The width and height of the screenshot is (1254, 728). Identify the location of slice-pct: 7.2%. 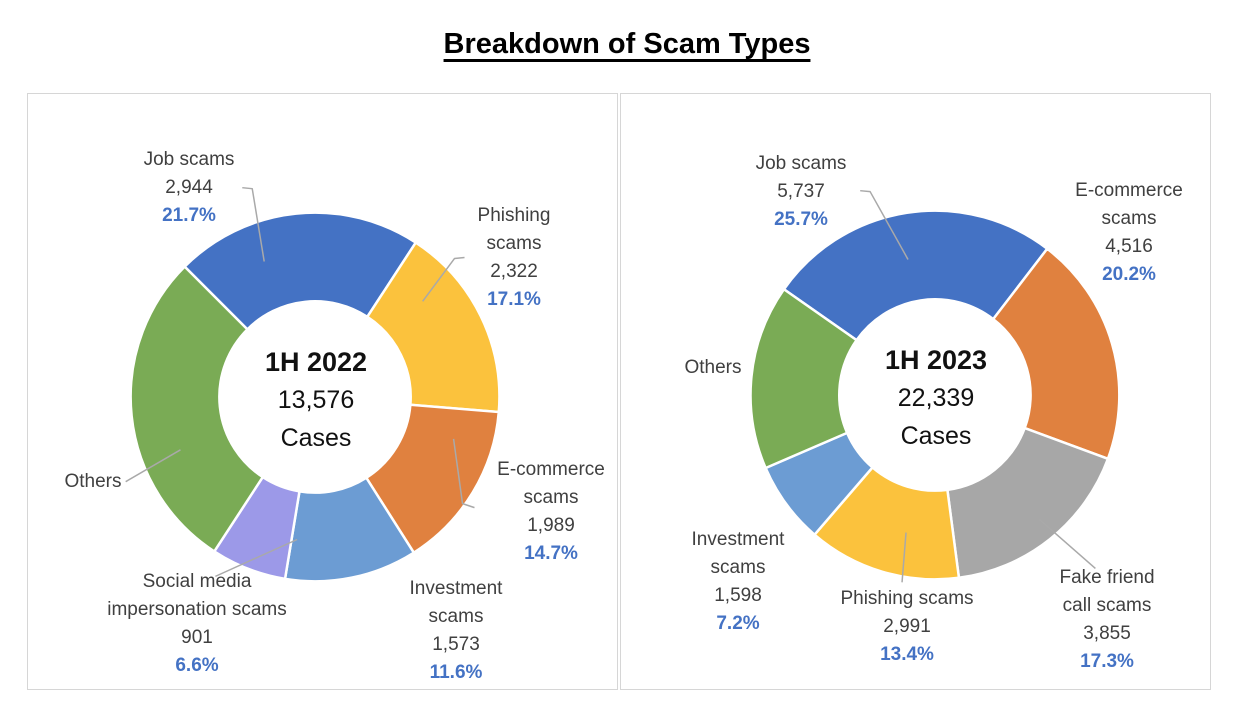
(738, 623).